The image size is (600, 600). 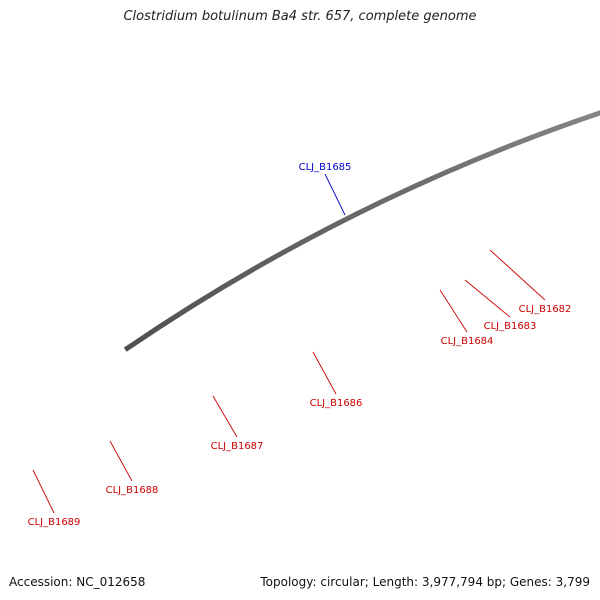 I want to click on accession-text: Accession: NC_012658, so click(x=77, y=582).